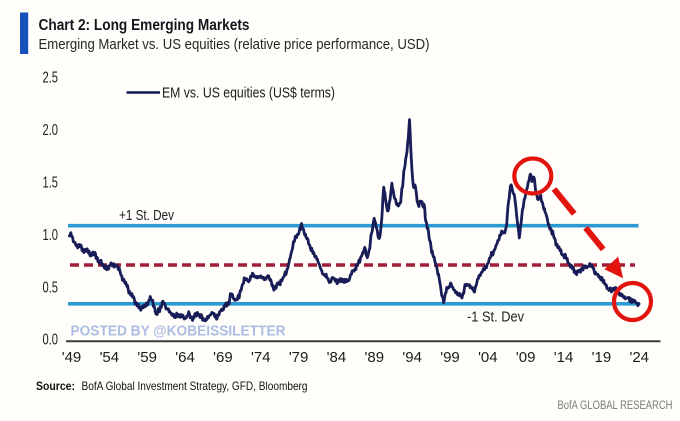 The height and width of the screenshot is (421, 680). Describe the element at coordinates (147, 357) in the screenshot. I see `svg-text: '59` at that location.